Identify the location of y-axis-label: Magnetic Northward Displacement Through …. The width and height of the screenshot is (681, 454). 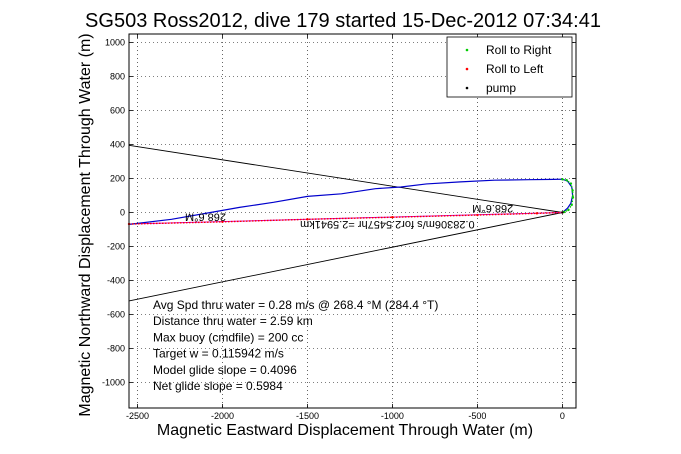
(85, 224).